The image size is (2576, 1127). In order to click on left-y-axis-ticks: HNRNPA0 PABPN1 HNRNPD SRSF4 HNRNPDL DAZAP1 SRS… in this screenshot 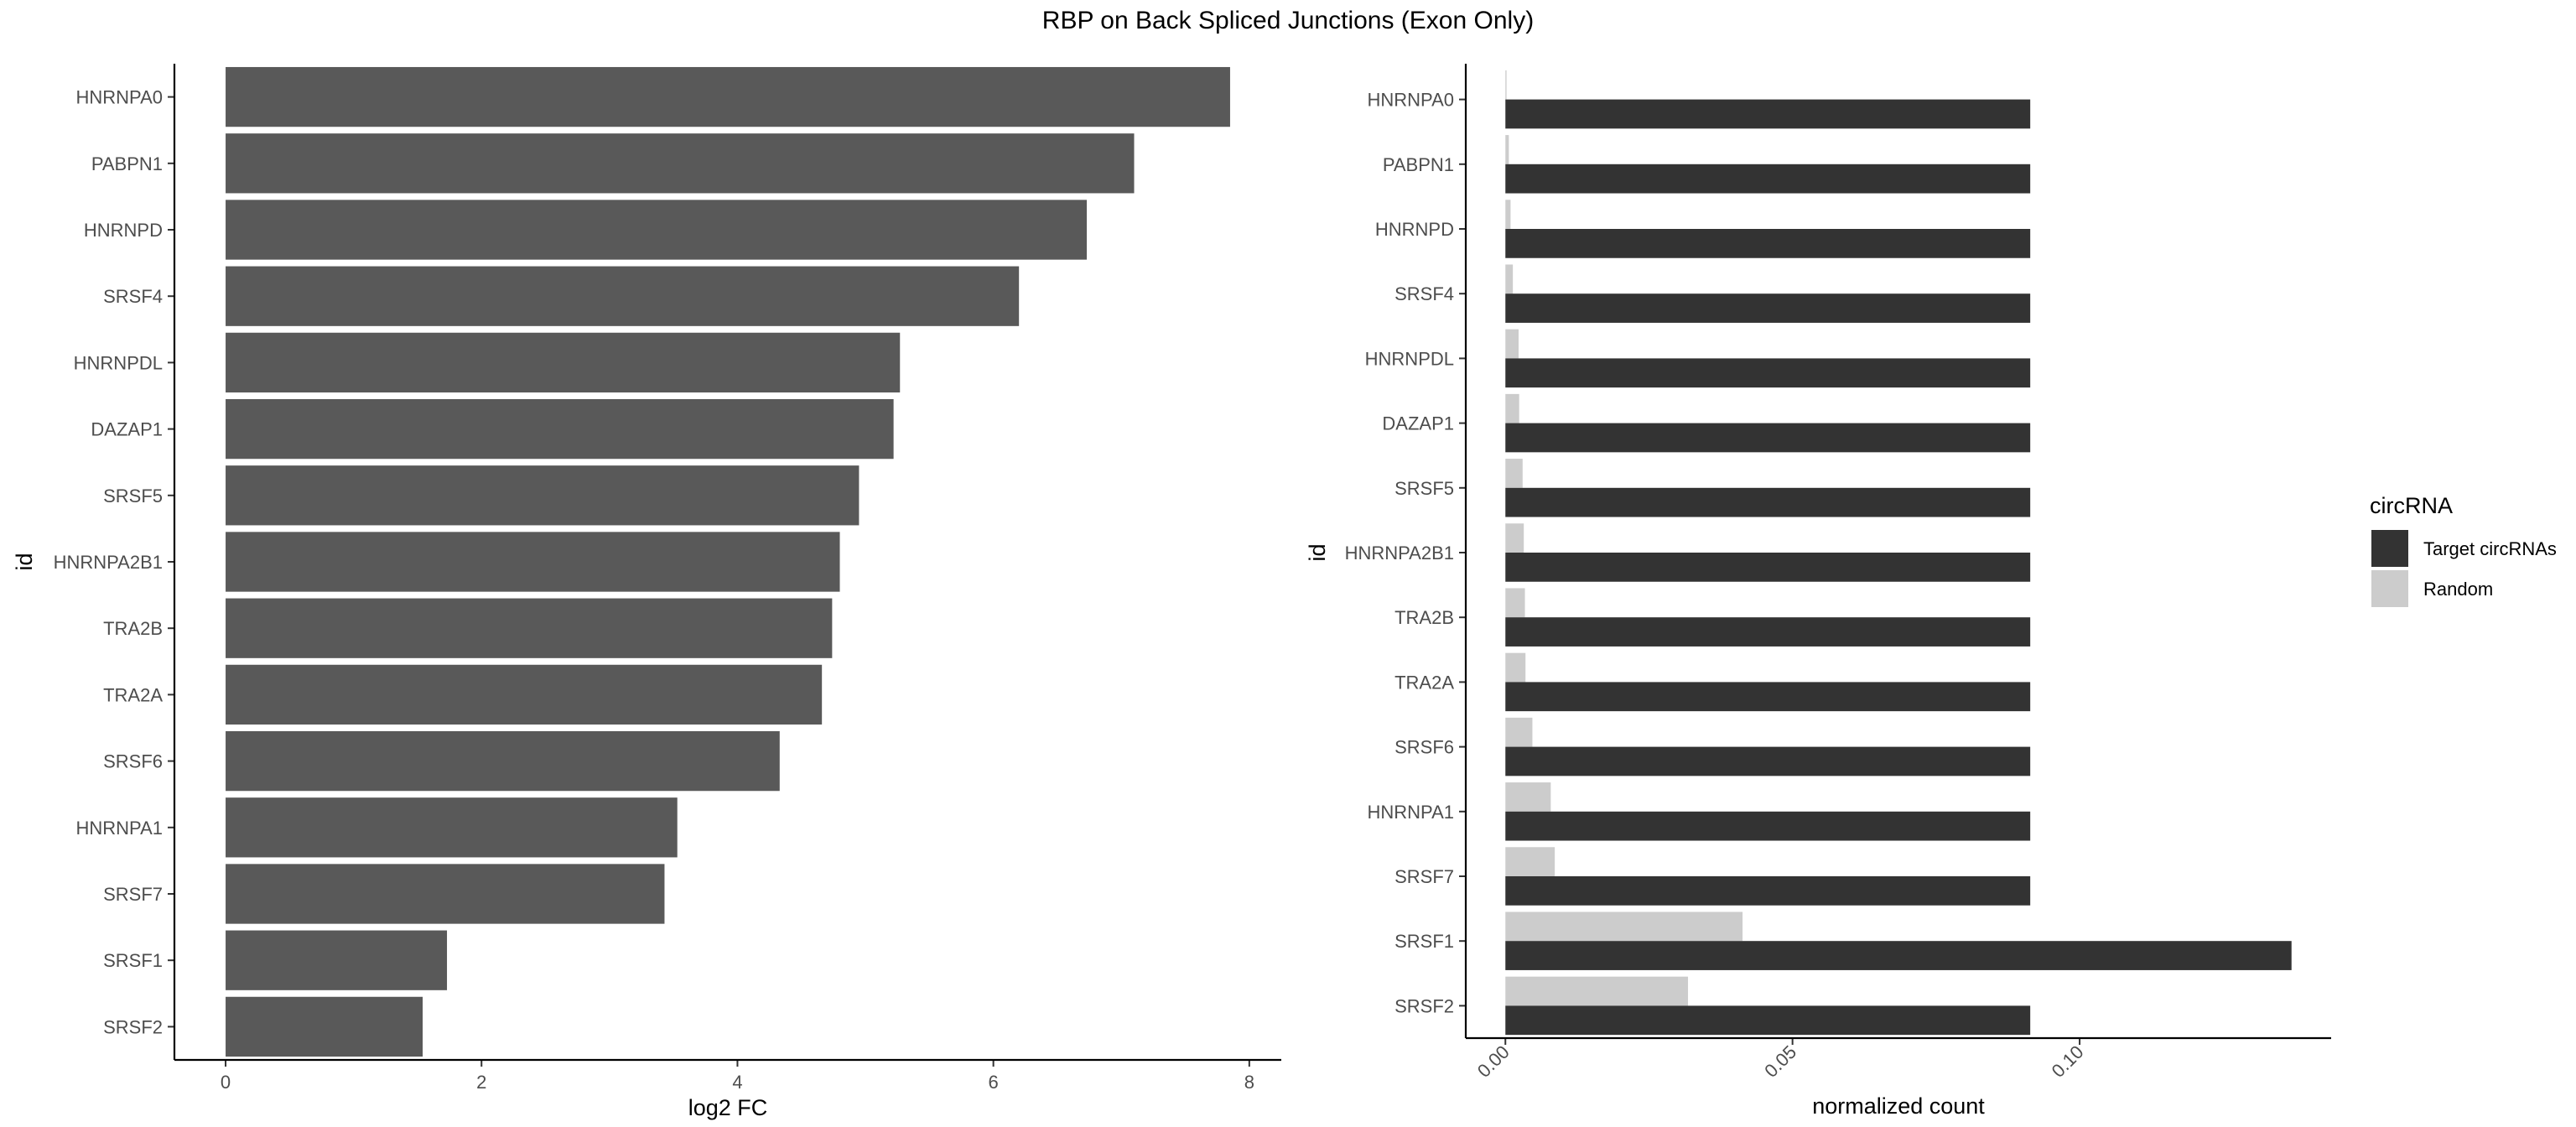, I will do `click(114, 562)`.